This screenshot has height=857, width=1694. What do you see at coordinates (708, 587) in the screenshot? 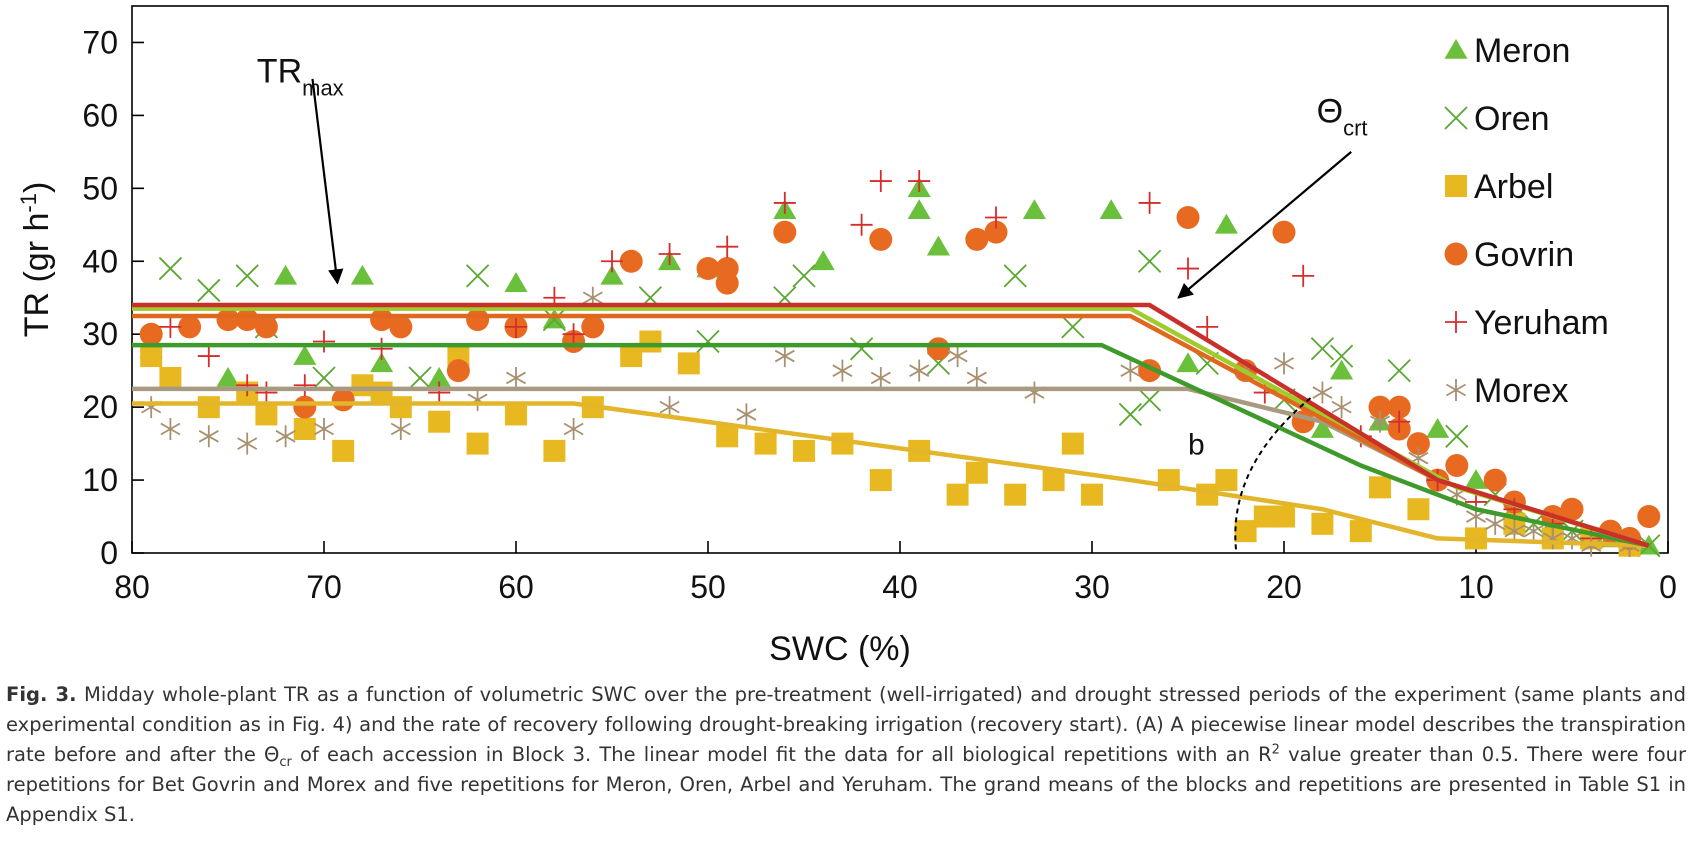
I see `x-tick-label: 50` at bounding box center [708, 587].